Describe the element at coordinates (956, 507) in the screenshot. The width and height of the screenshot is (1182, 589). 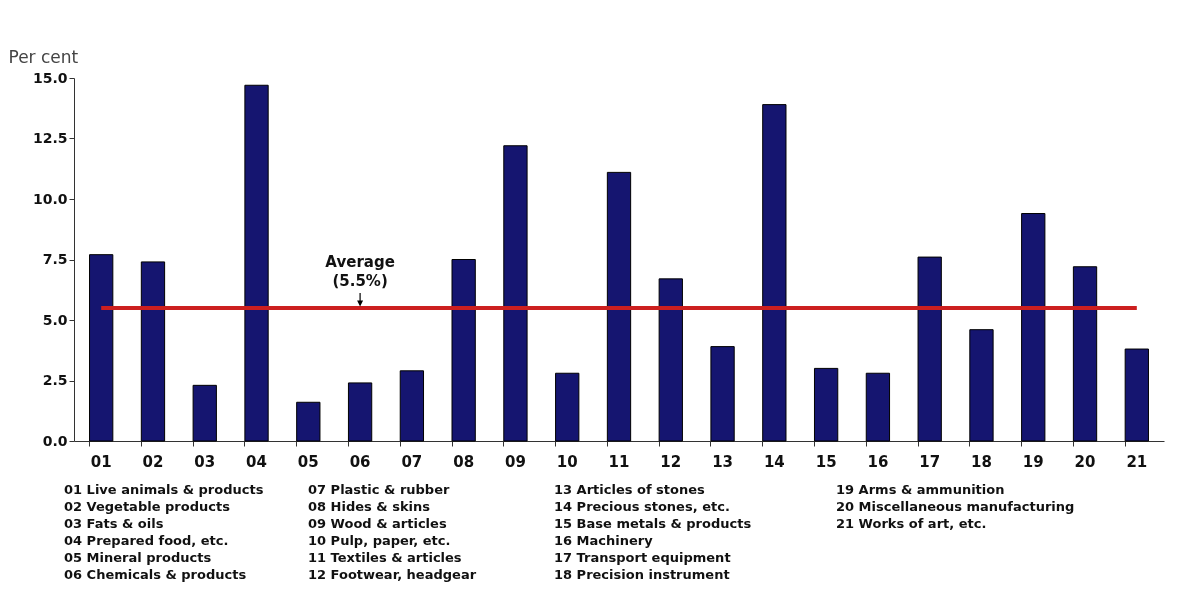
I see `text: 20 Miscellaneous manufacturing` at that location.